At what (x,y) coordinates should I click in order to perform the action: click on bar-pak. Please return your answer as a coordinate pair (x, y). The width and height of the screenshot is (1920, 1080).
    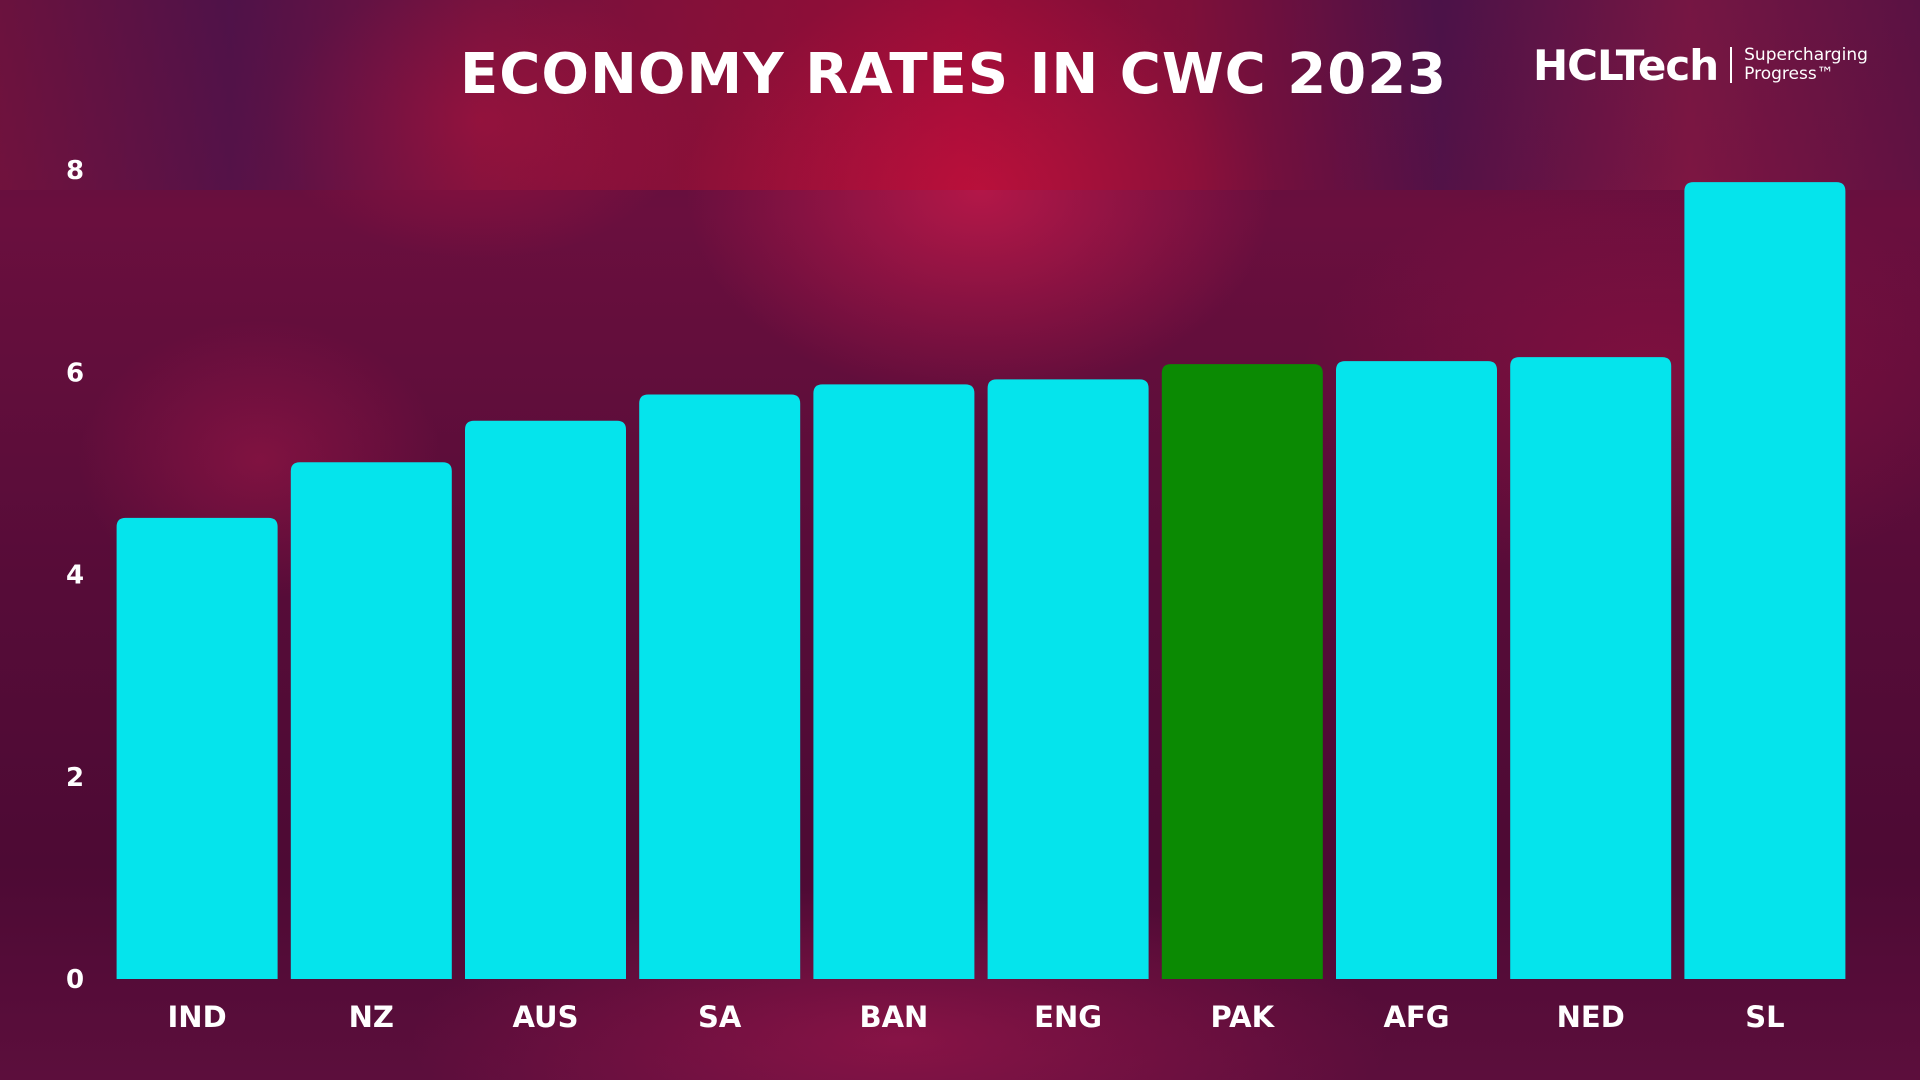
    Looking at the image, I should click on (1242, 671).